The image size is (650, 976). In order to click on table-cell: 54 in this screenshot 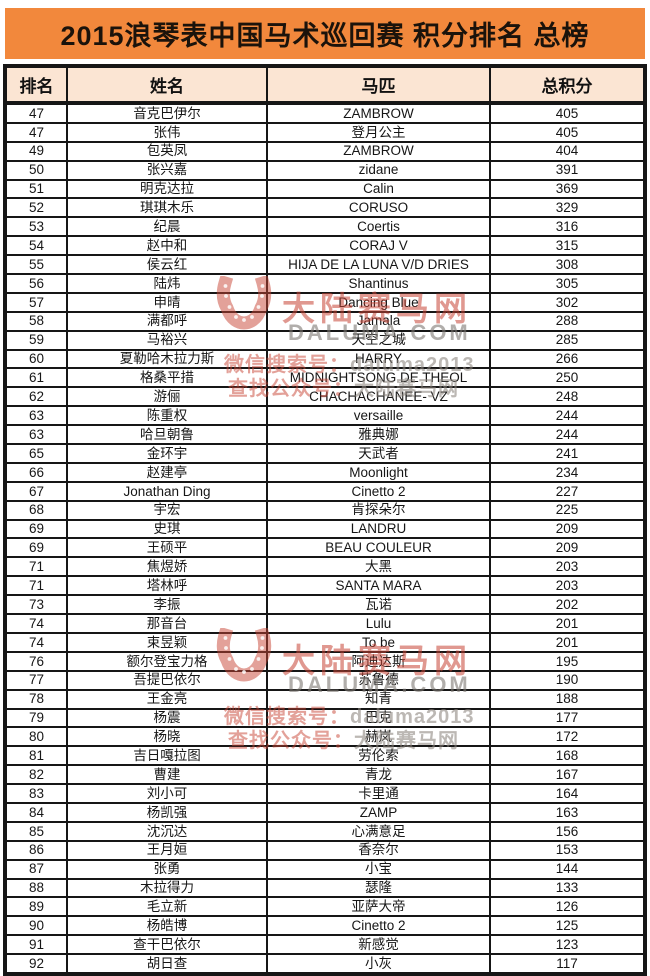, I will do `click(36, 246)`.